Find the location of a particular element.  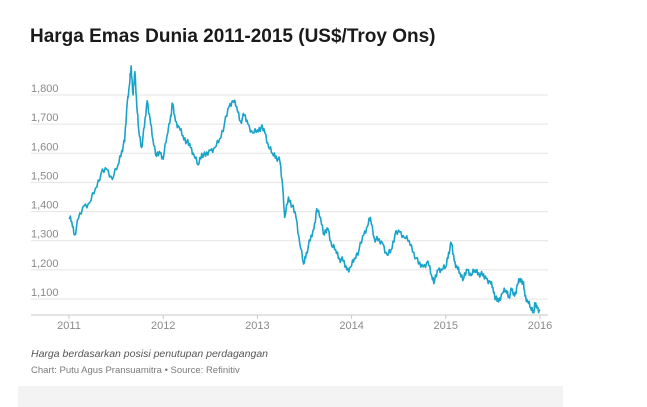

x-tick-label: 2014 is located at coordinates (351, 326).